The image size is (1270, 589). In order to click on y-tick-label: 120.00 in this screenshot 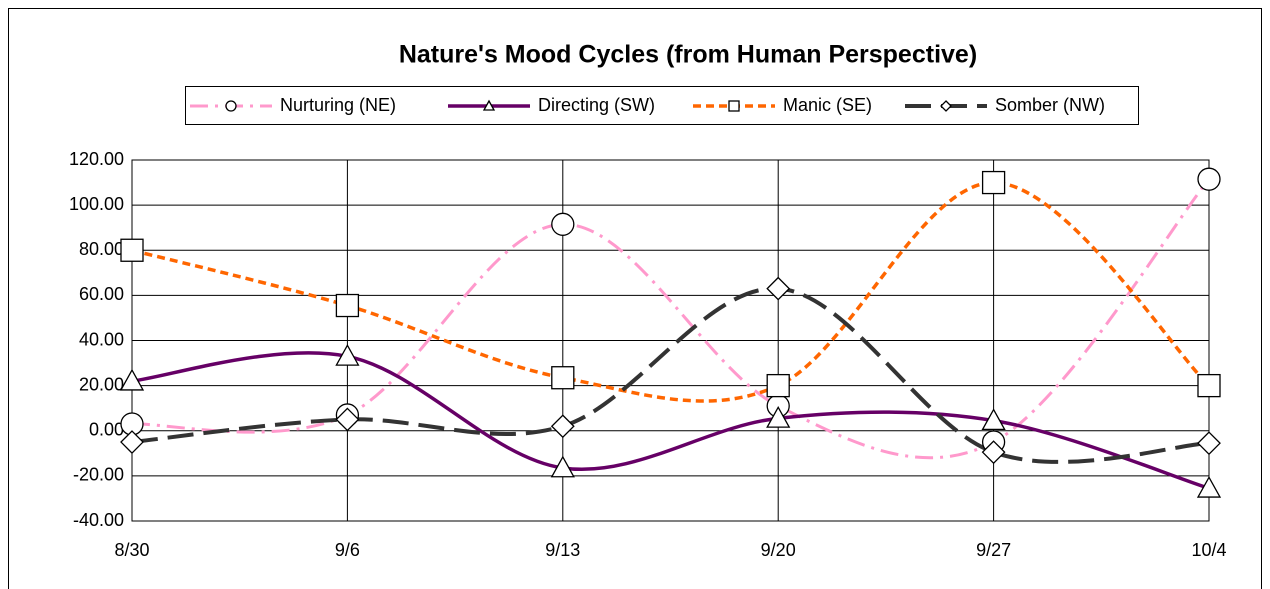, I will do `click(96, 159)`.